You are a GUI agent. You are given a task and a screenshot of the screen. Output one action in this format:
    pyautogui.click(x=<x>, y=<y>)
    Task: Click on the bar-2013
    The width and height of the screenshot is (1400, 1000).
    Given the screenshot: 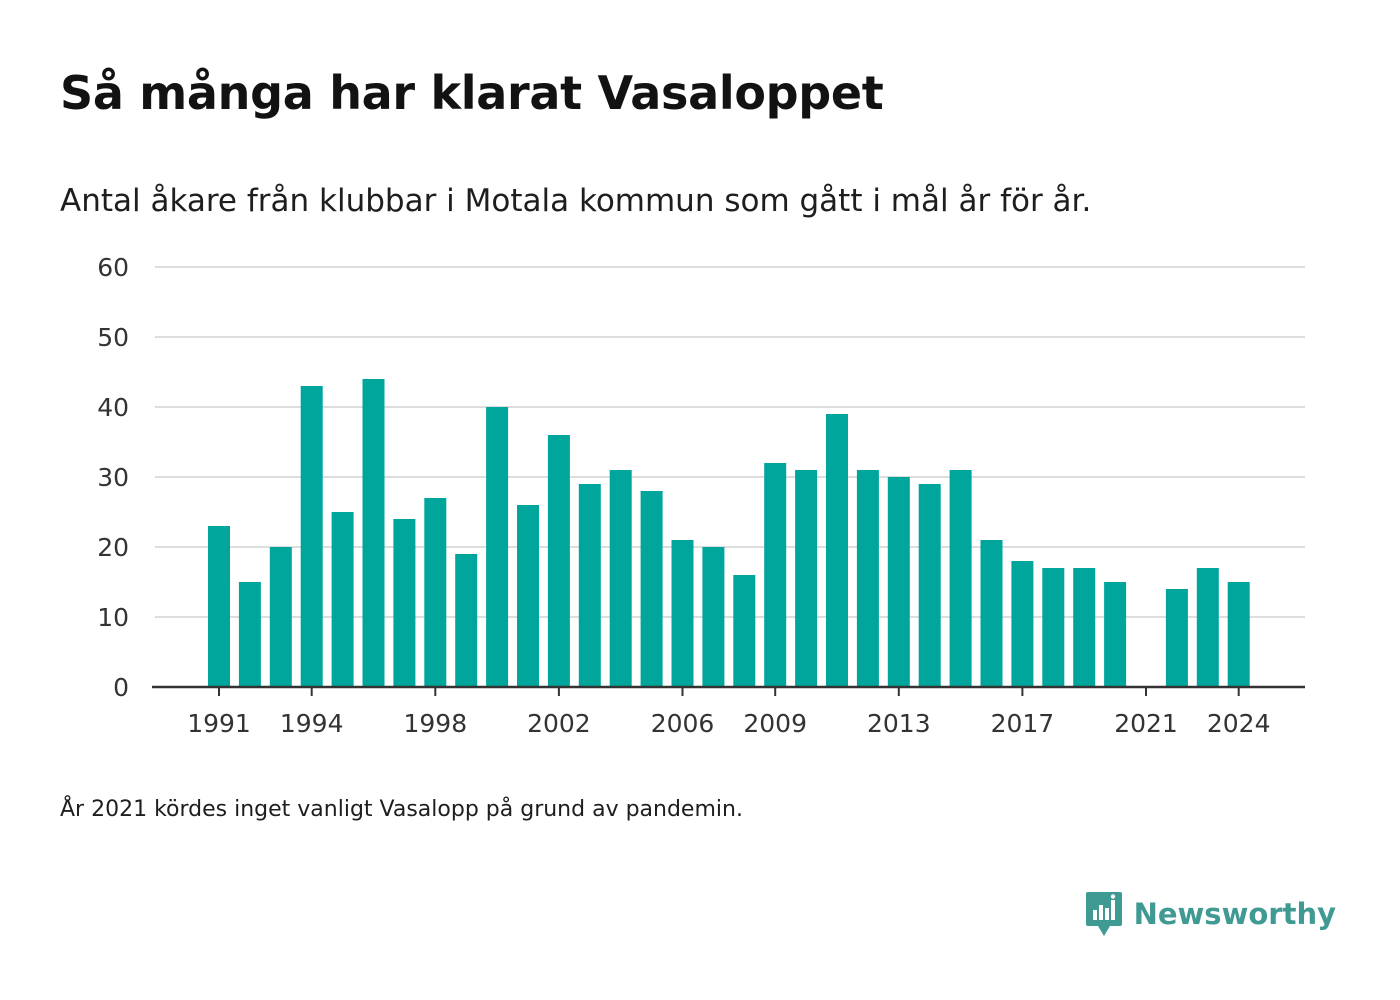 What is the action you would take?
    pyautogui.click(x=898, y=582)
    